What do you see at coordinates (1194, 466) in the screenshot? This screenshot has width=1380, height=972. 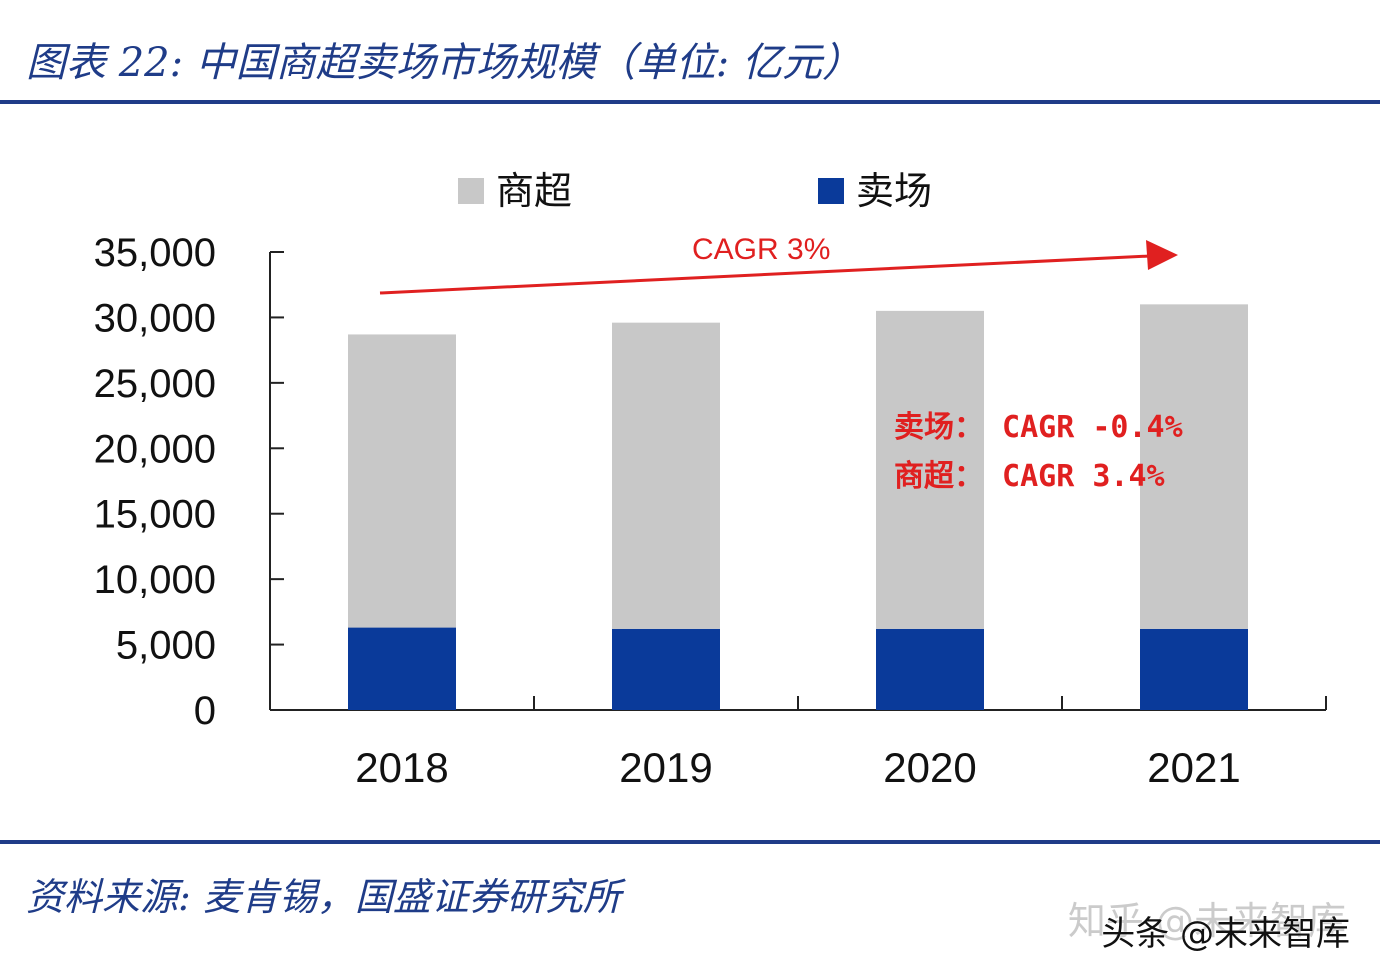 I see `bar-supermarket-2021` at bounding box center [1194, 466].